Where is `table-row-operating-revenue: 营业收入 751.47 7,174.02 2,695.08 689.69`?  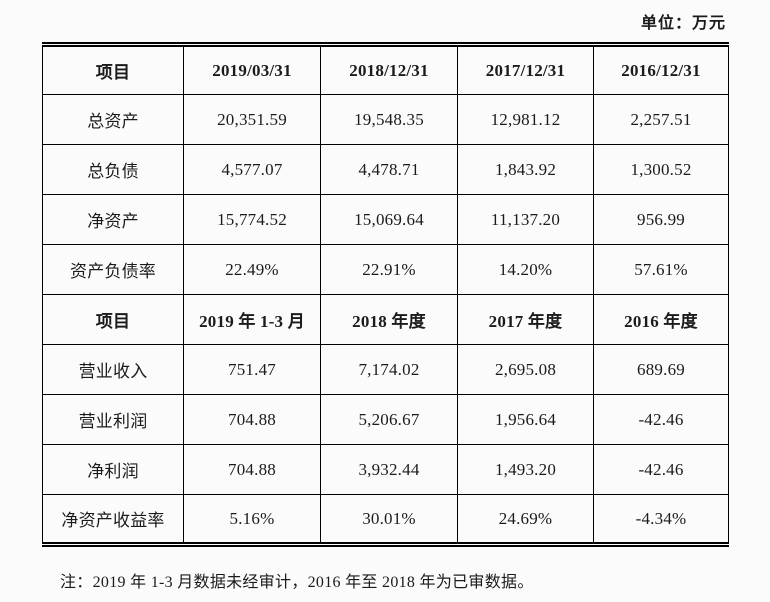
table-row-operating-revenue: 营业收入 751.47 7,174.02 2,695.08 689.69 is located at coordinates (385, 369).